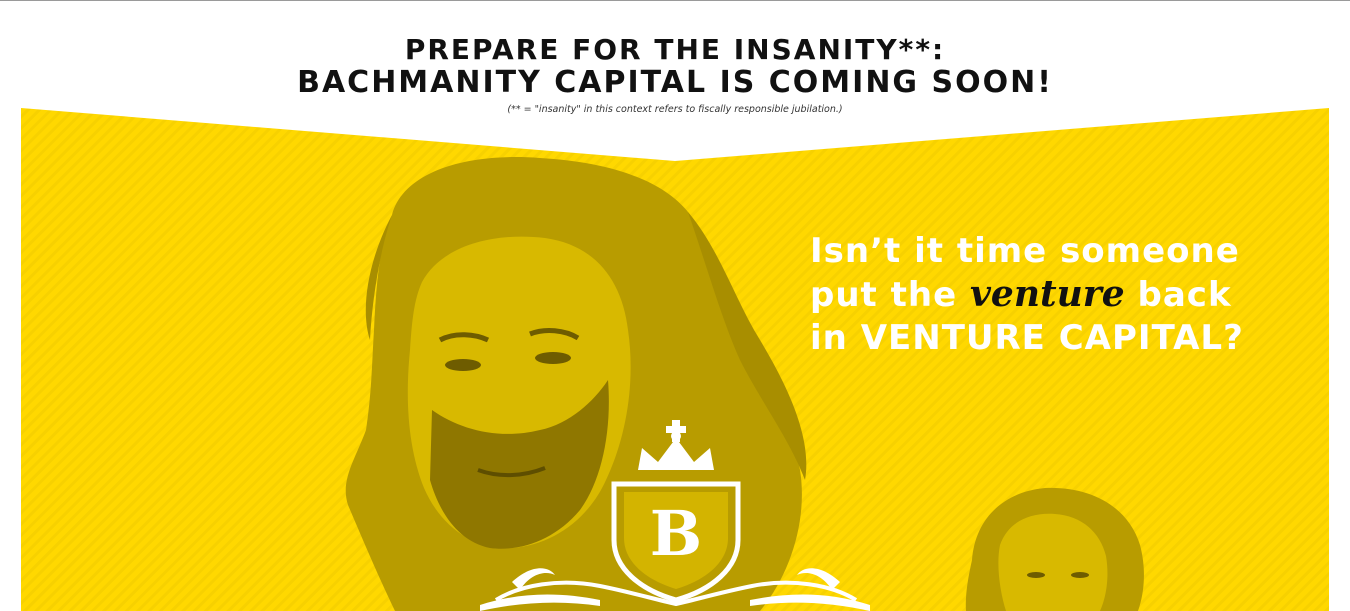  Describe the element at coordinates (1025, 251) in the screenshot. I see `tagline-line-1: Isn’t it time someone` at that location.